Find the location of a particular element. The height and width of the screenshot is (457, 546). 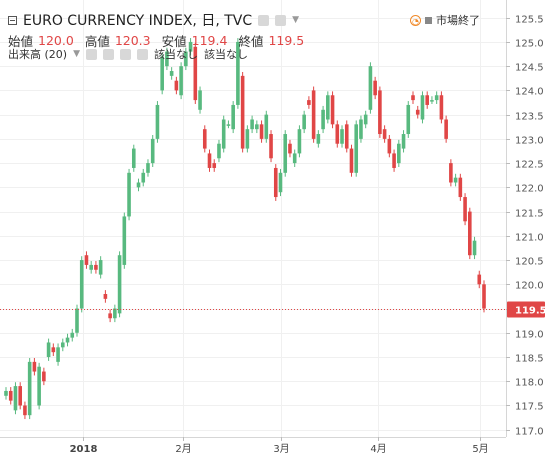

close-value: 119.5 is located at coordinates (286, 40).